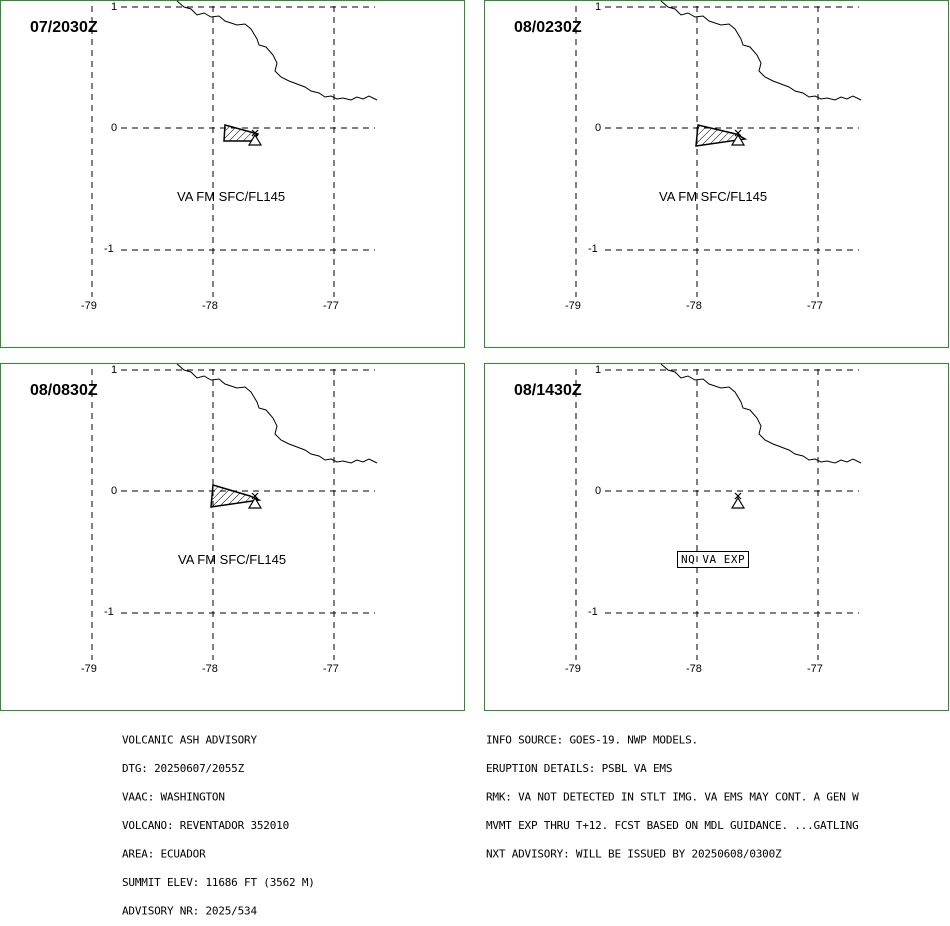 This screenshot has height=926, width=950. I want to click on panel-time: 08/1430Z, so click(548, 390).